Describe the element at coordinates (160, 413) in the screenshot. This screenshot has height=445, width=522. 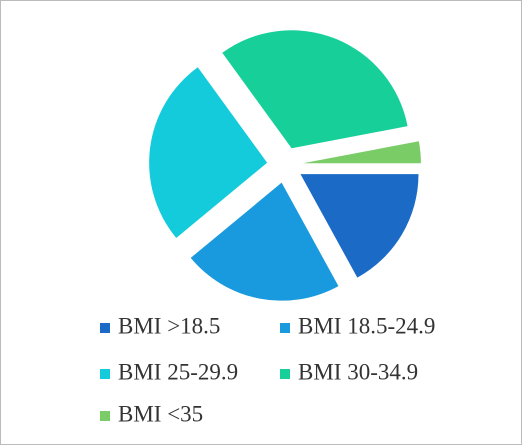
I see `legend-label: BMI <35` at that location.